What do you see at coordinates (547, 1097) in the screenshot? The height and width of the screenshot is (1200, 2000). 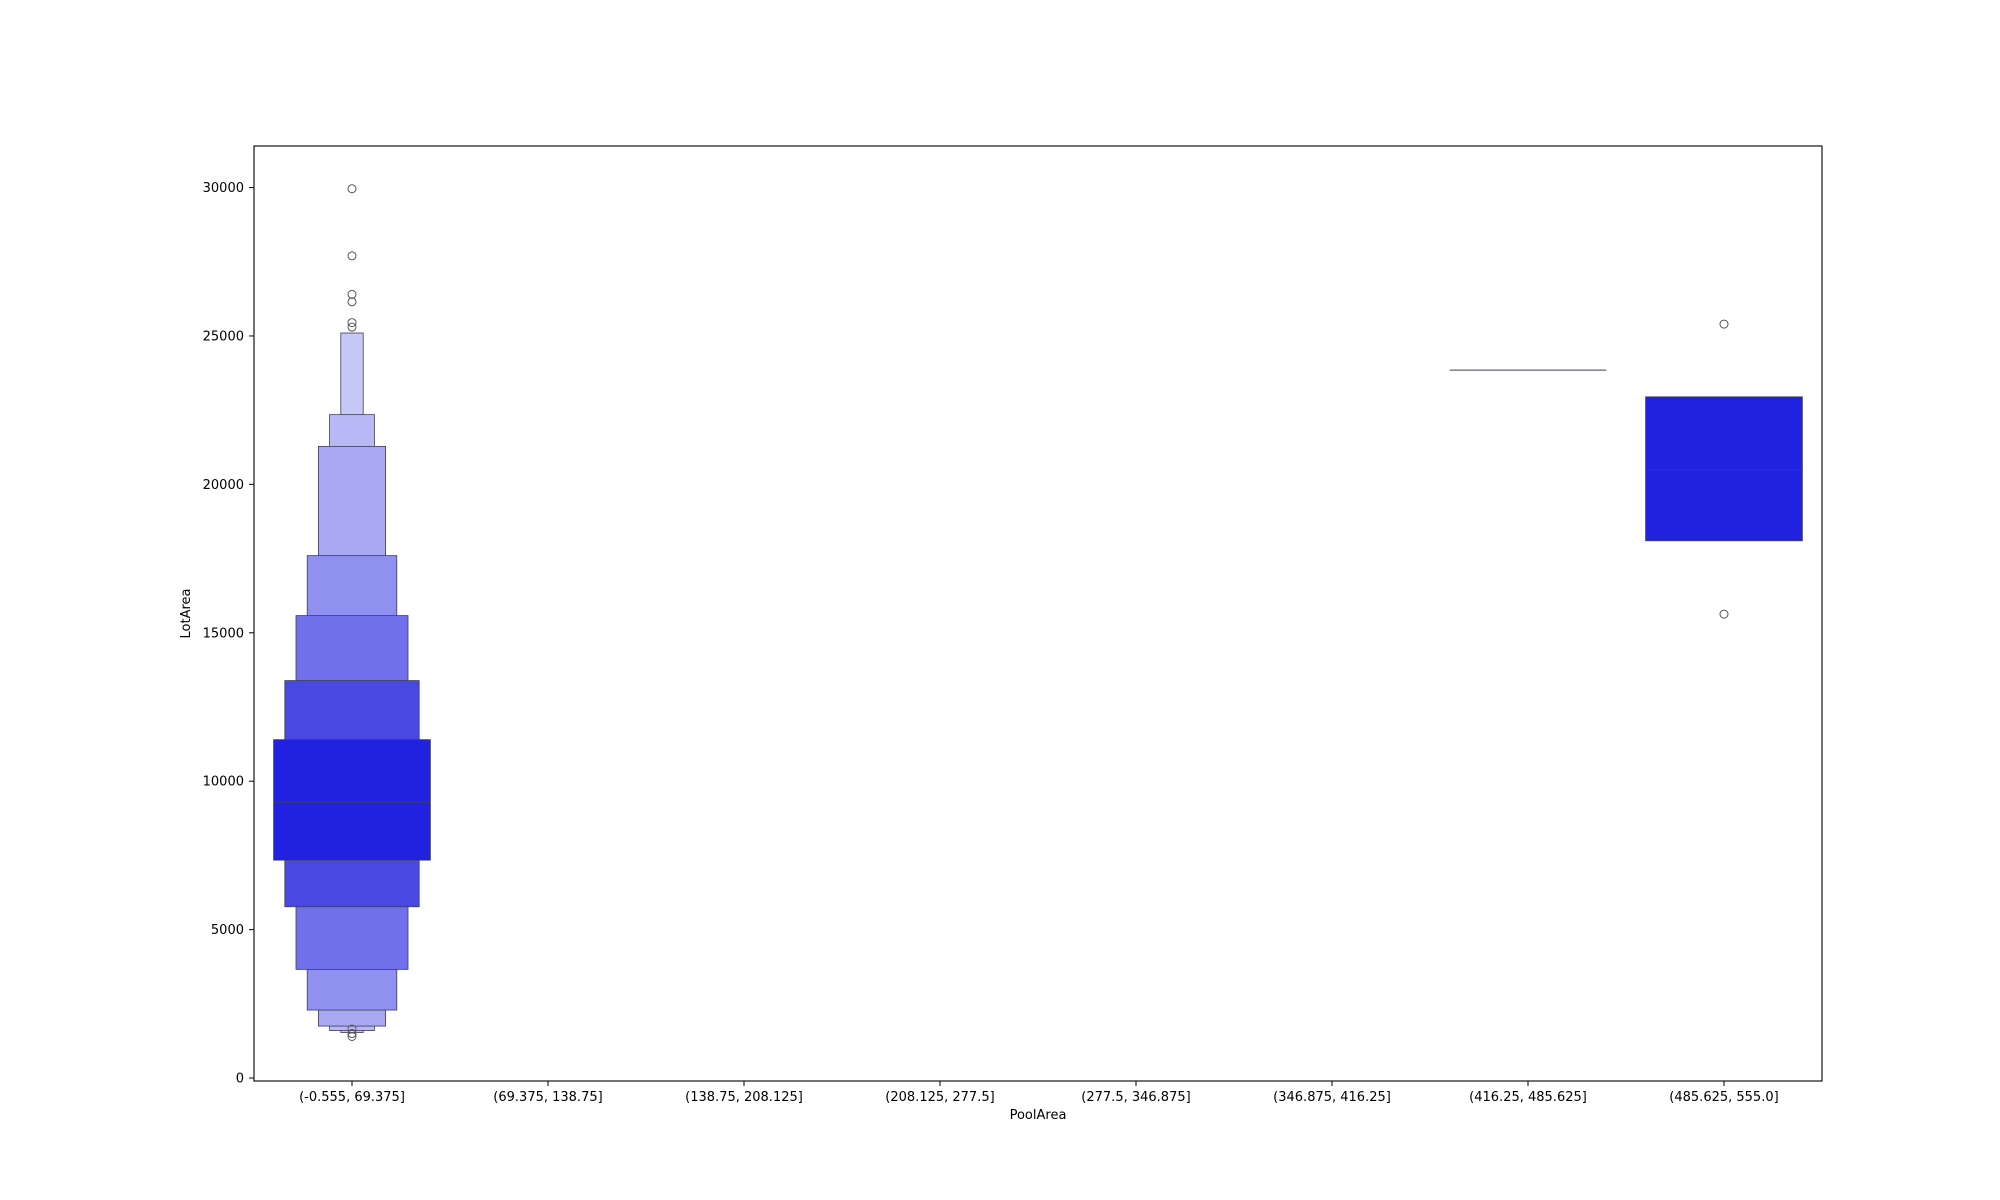 I see `x-tick-label: (69.375, 138.75]` at bounding box center [547, 1097].